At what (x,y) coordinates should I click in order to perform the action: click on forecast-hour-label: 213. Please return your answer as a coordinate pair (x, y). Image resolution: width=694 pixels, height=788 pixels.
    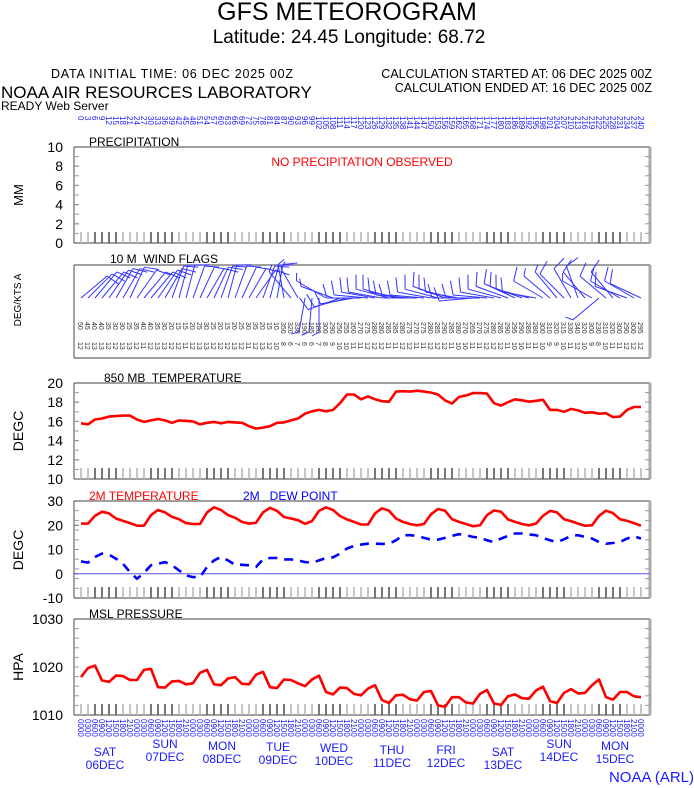
    Looking at the image, I should click on (577, 123).